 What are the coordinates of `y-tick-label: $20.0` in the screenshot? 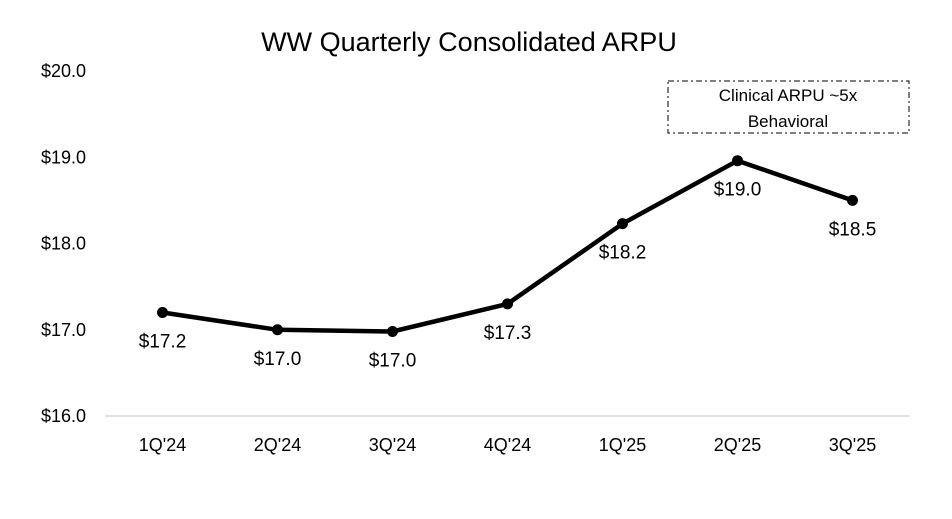 It's located at (63, 71).